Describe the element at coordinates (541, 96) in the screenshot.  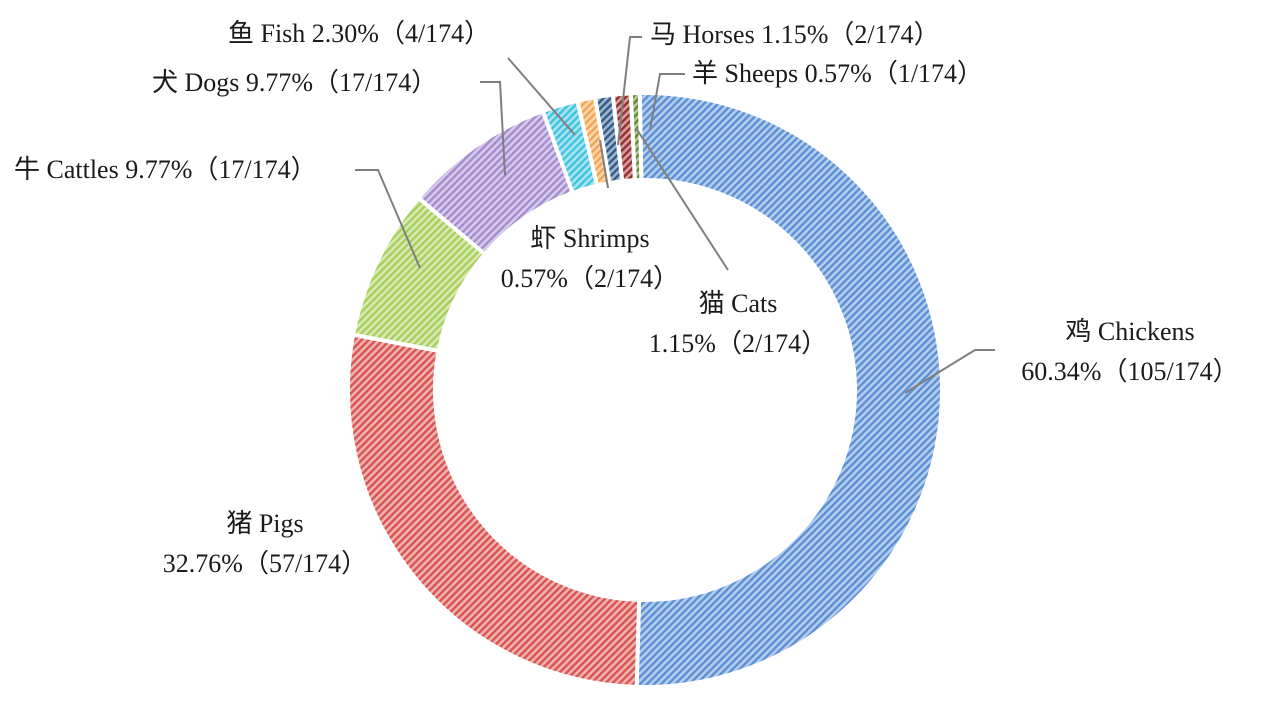
I see `leader-line-fish` at that location.